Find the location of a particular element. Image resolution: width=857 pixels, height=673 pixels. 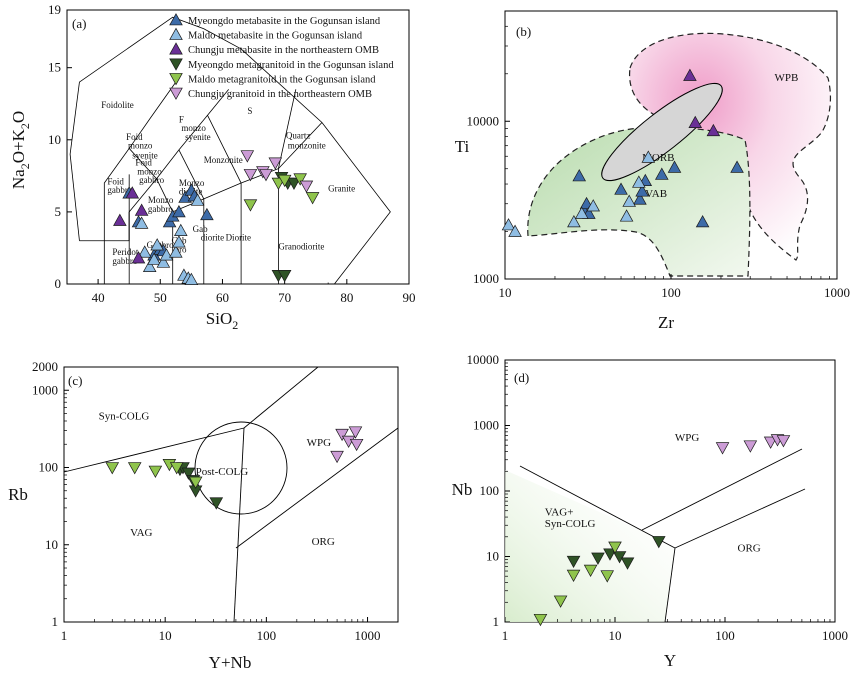

y-tick-label: 2000 is located at coordinates (45, 366).